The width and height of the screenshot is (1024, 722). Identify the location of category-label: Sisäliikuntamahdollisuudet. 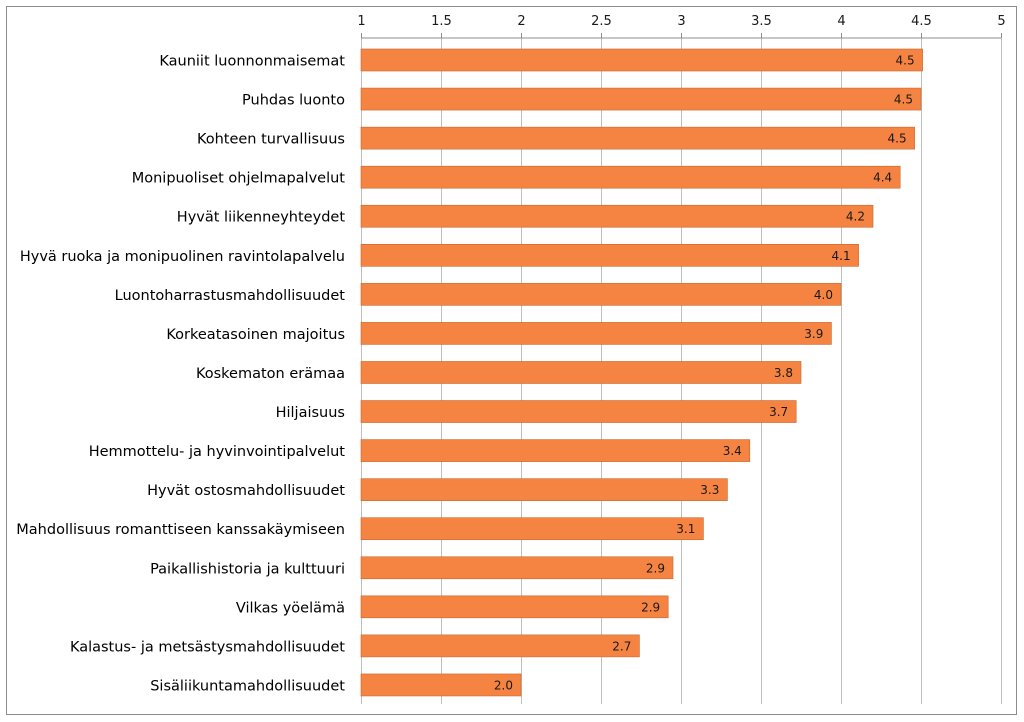
(247, 686).